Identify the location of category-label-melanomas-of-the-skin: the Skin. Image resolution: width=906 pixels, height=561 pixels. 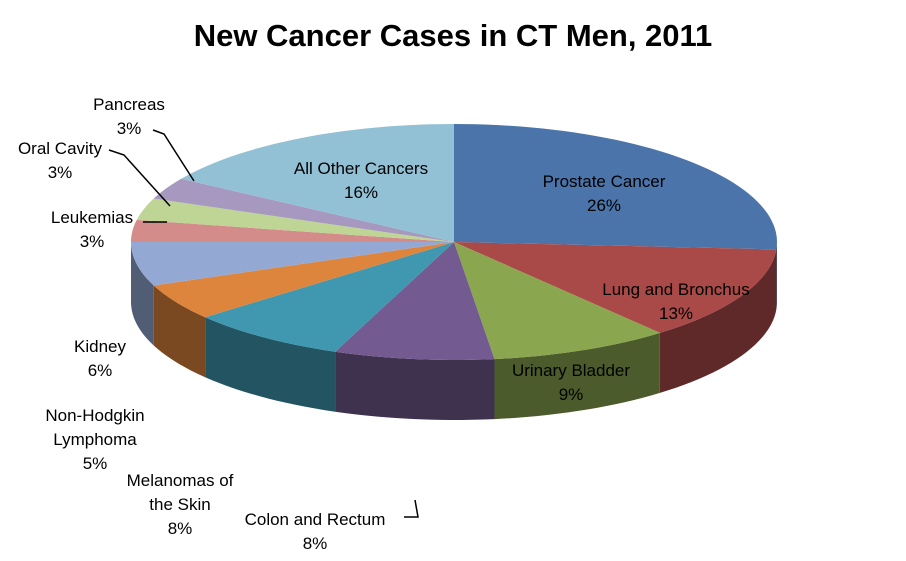
(179, 504).